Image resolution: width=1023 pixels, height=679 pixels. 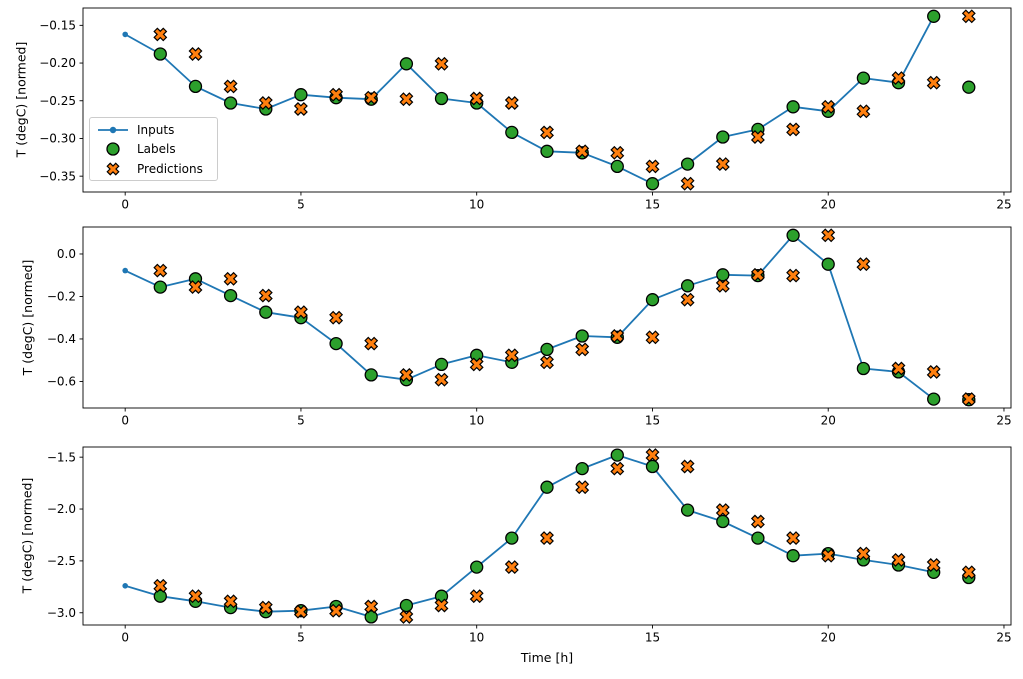 I want to click on legend-label-labels: Labels, so click(x=156, y=149).